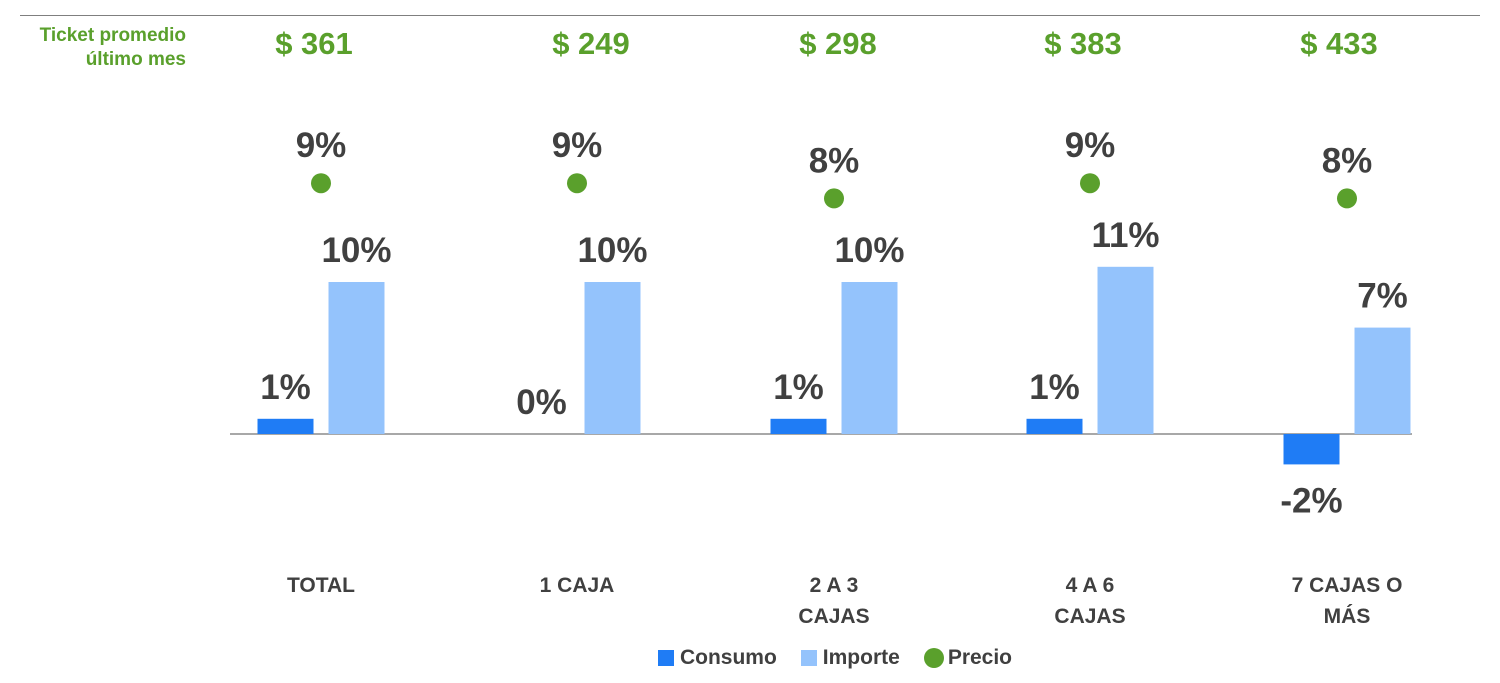  Describe the element at coordinates (808, 658) in the screenshot. I see `legend-swatch-importe` at that location.